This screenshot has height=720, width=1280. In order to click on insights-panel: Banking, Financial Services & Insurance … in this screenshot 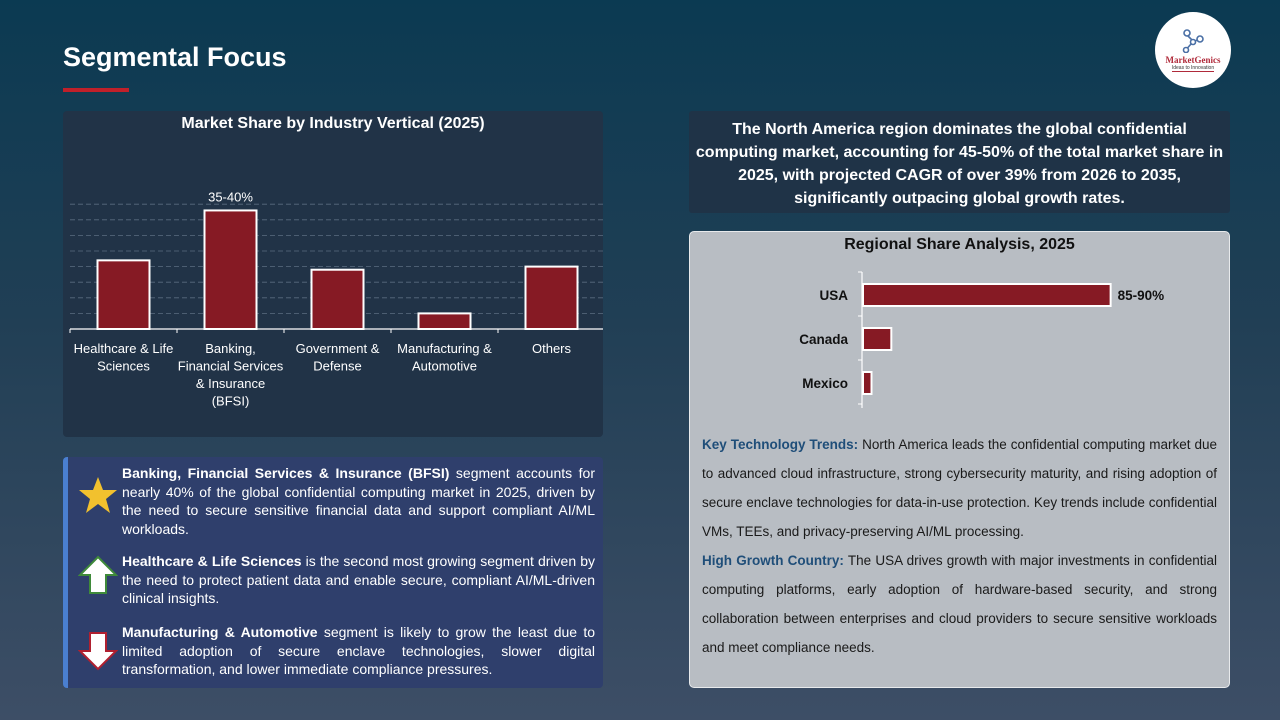, I will do `click(333, 572)`.